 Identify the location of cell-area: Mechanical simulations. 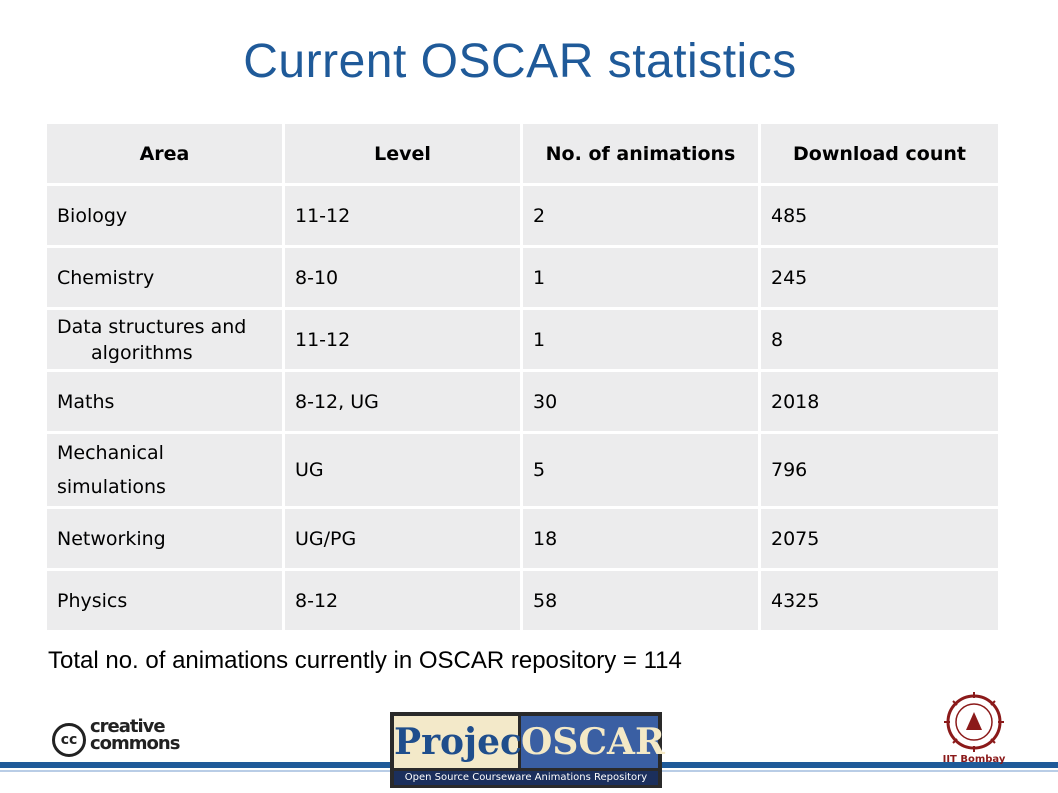
(164, 470).